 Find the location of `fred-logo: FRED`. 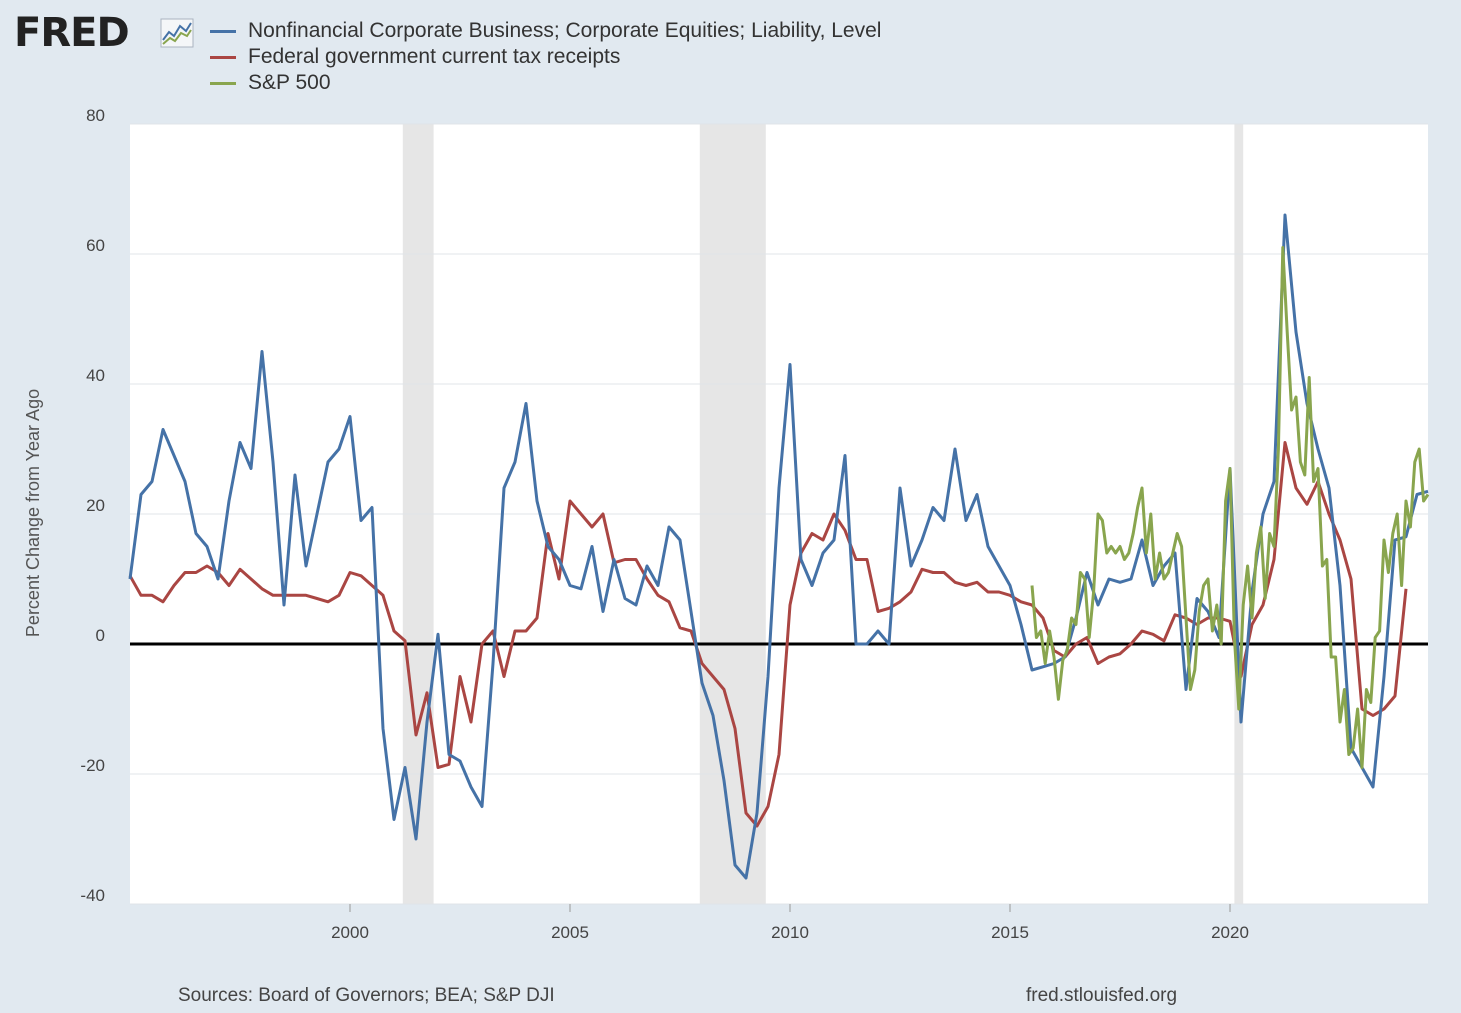

fred-logo: FRED is located at coordinates (109, 34).